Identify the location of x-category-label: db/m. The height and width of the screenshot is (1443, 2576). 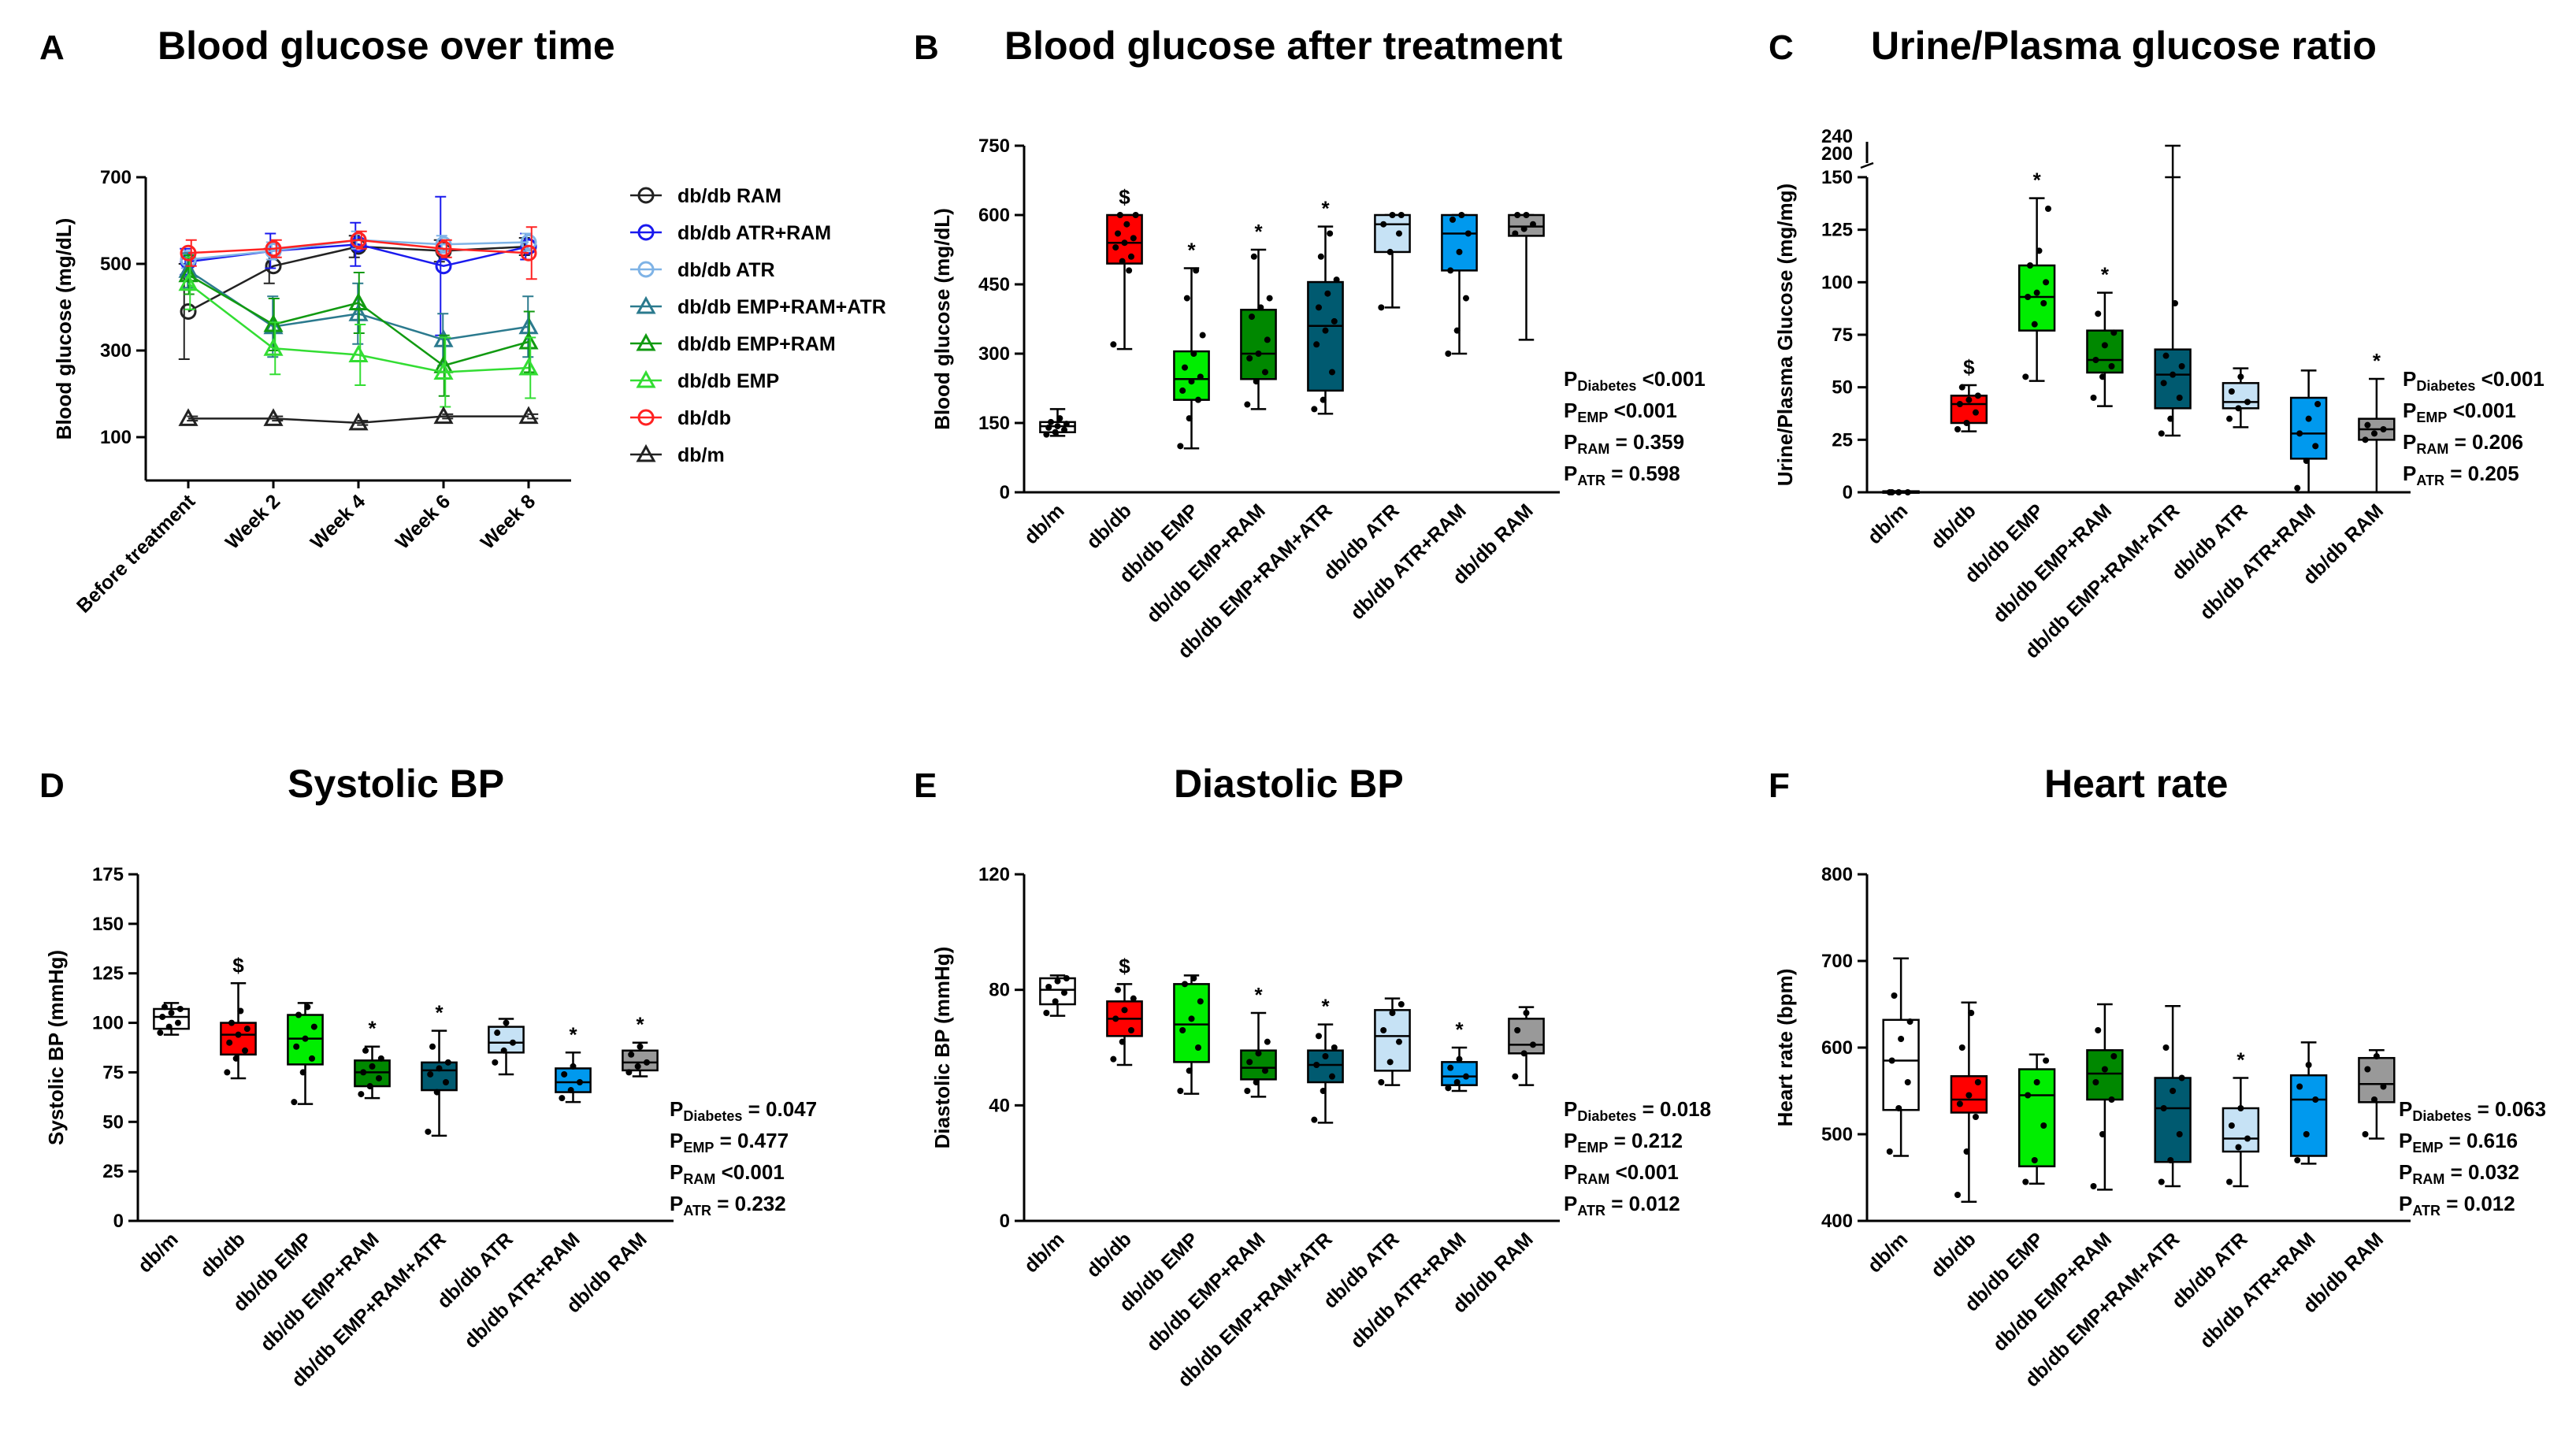
(158, 1252).